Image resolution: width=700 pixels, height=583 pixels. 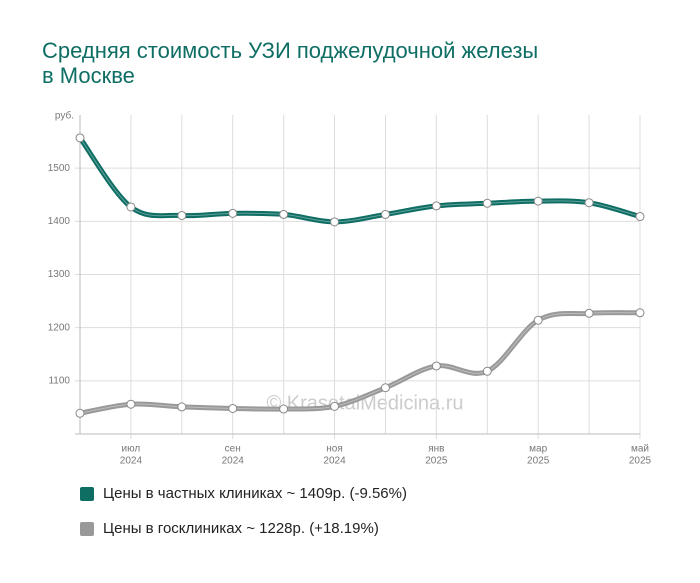 I want to click on x-tick-label: июл, so click(x=131, y=449).